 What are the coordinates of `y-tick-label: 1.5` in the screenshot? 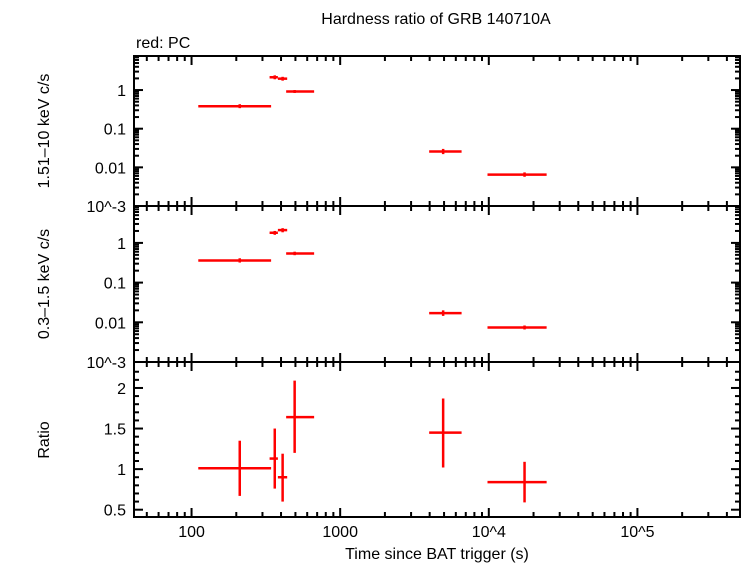 It's located at (115, 430).